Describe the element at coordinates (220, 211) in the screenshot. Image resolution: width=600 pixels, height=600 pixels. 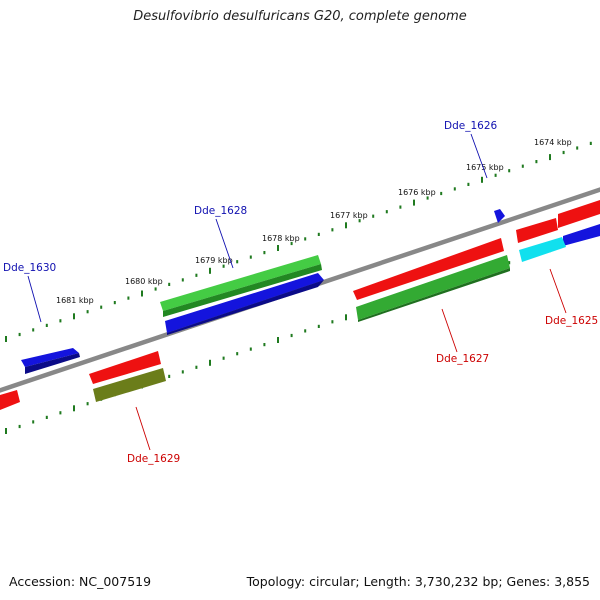
I see `gene-label-dde-1628: Dde_1628` at that location.